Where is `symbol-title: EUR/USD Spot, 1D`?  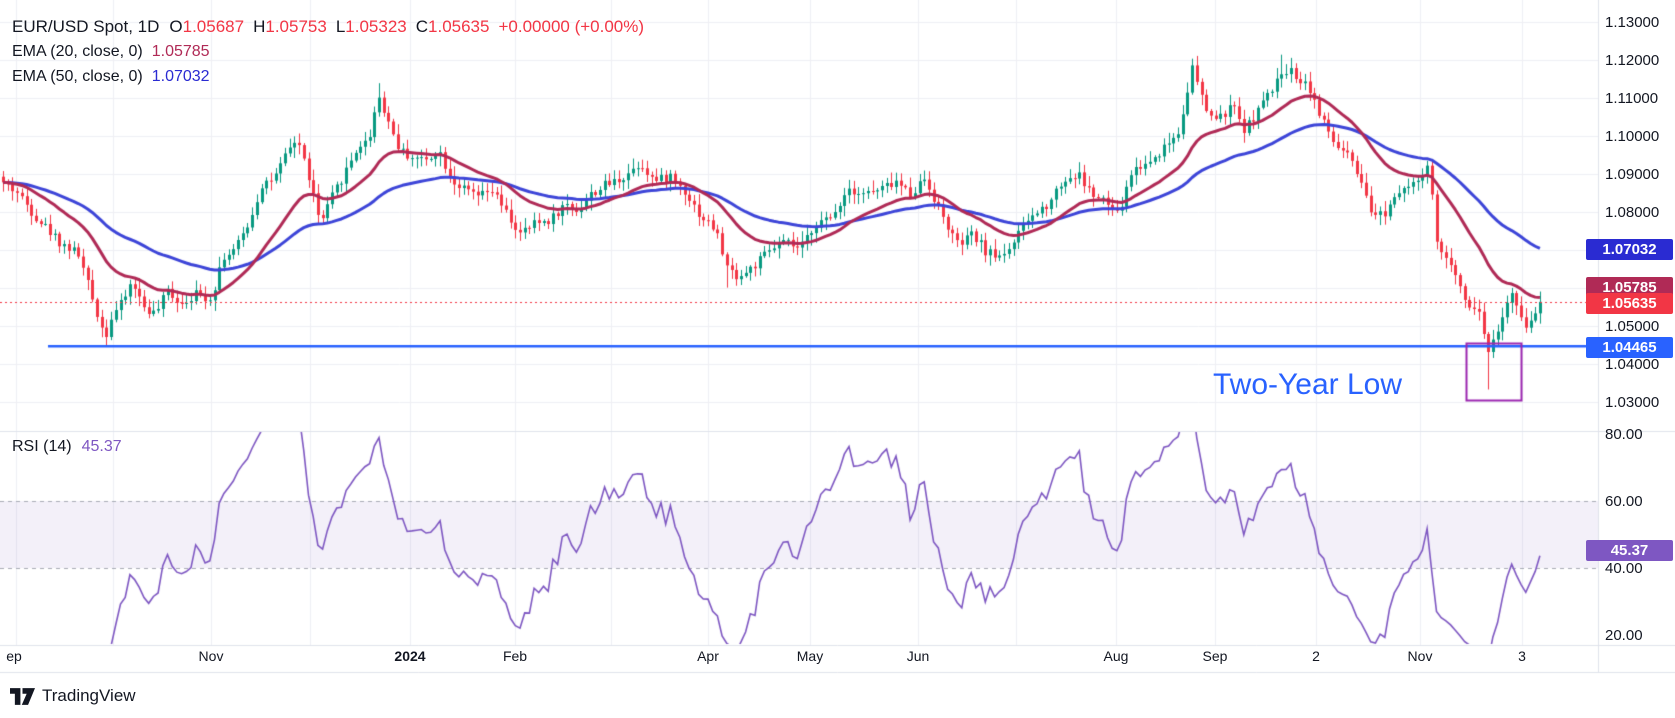 symbol-title: EUR/USD Spot, 1D is located at coordinates (86, 26).